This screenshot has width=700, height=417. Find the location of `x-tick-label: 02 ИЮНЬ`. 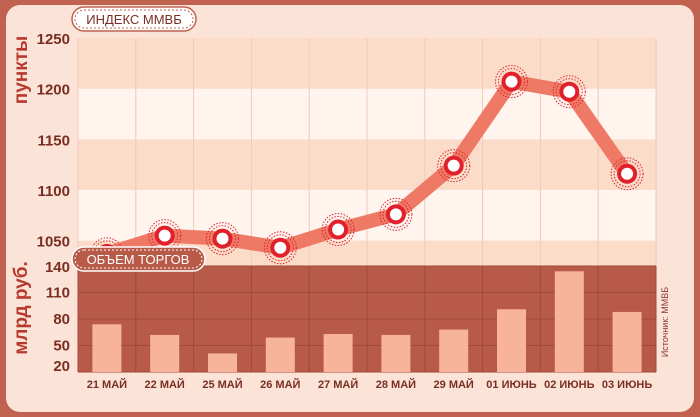

x-tick-label: 02 ИЮНЬ is located at coordinates (569, 385).